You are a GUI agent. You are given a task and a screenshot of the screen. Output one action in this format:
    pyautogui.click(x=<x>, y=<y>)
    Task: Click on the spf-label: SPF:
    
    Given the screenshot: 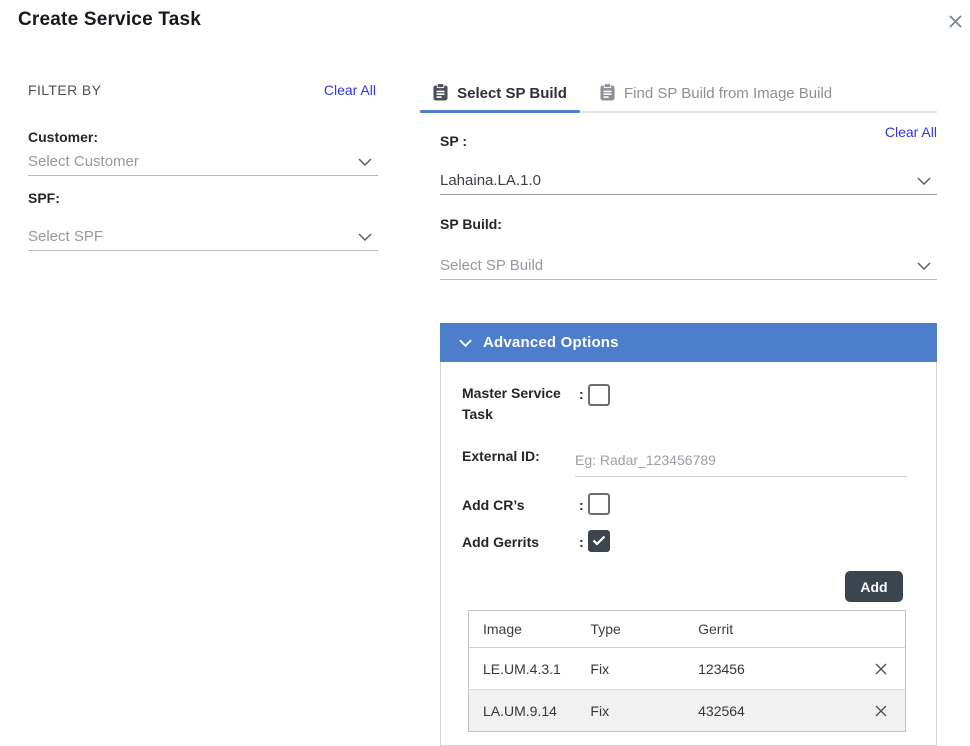 What is the action you would take?
    pyautogui.click(x=44, y=198)
    